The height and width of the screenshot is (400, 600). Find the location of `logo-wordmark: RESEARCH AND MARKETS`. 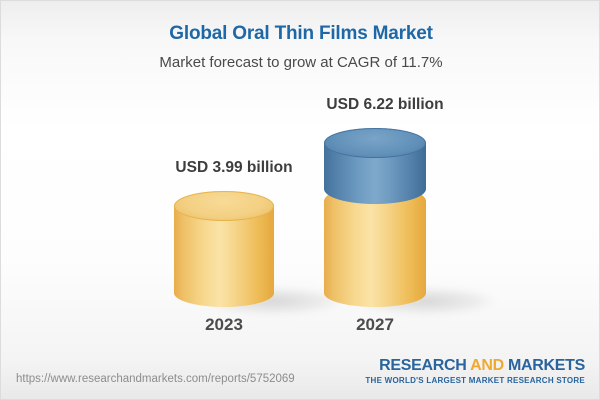

logo-wordmark: RESEARCH AND MARKETS is located at coordinates (475, 366).